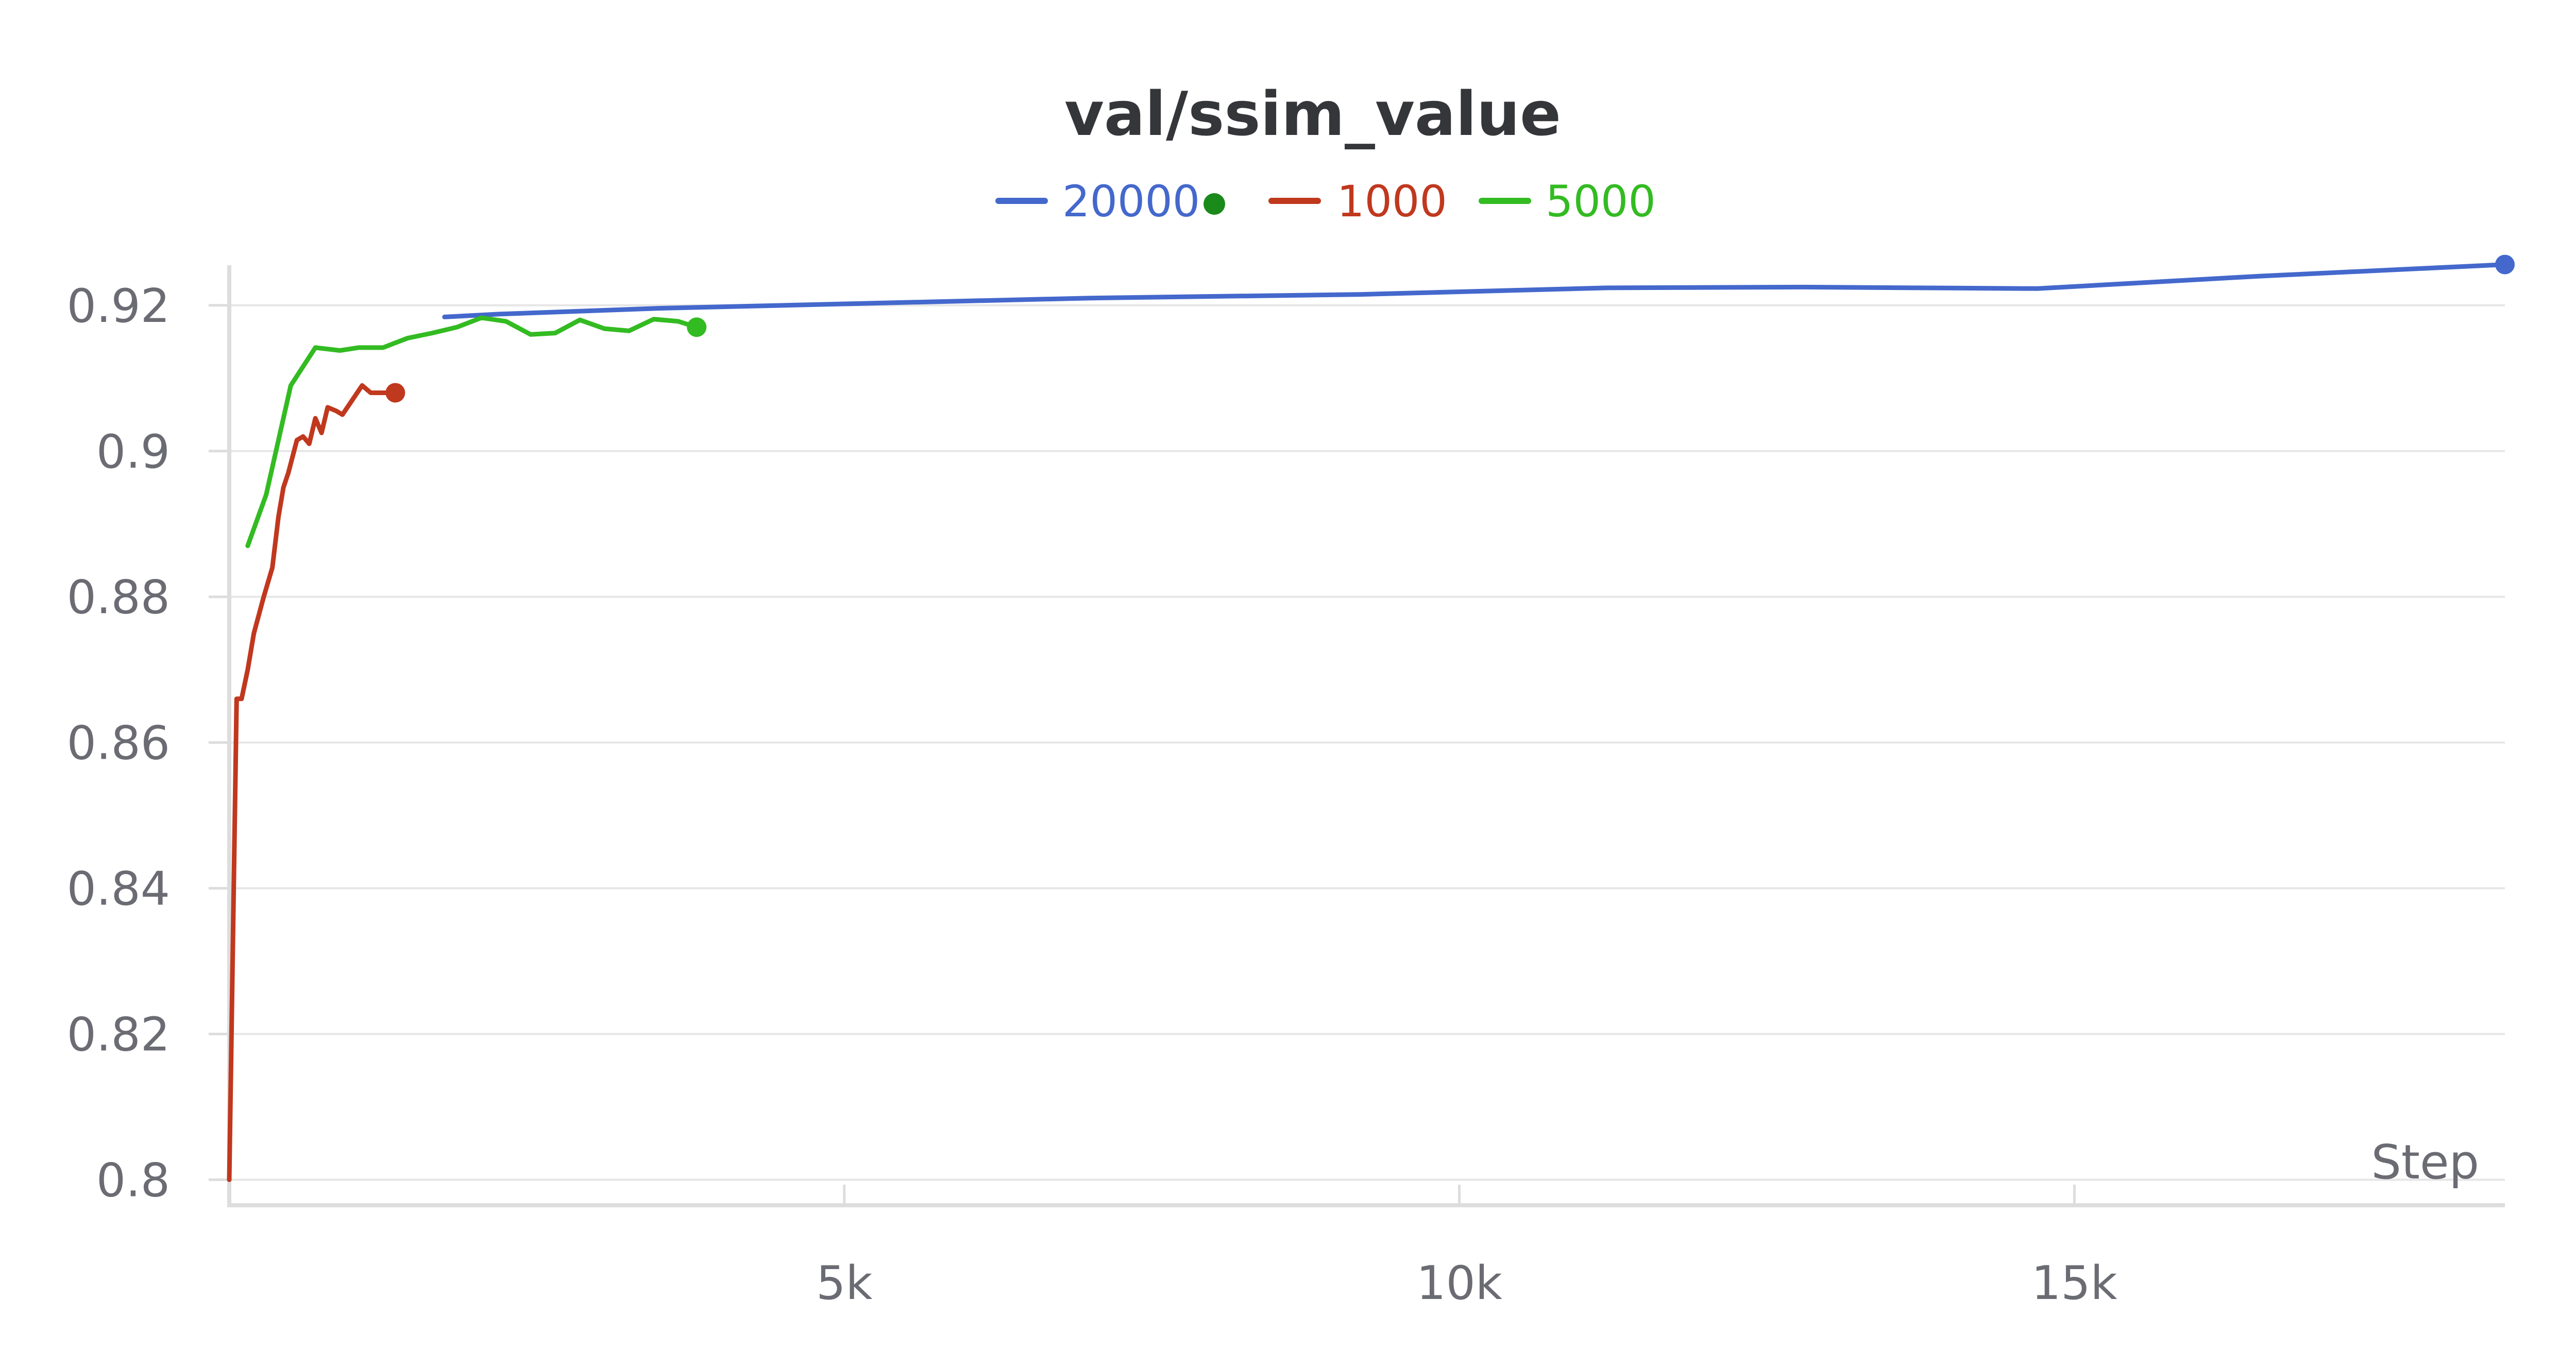 The width and height of the screenshot is (2576, 1368). What do you see at coordinates (2425, 1162) in the screenshot?
I see `x-axis-label: Step` at bounding box center [2425, 1162].